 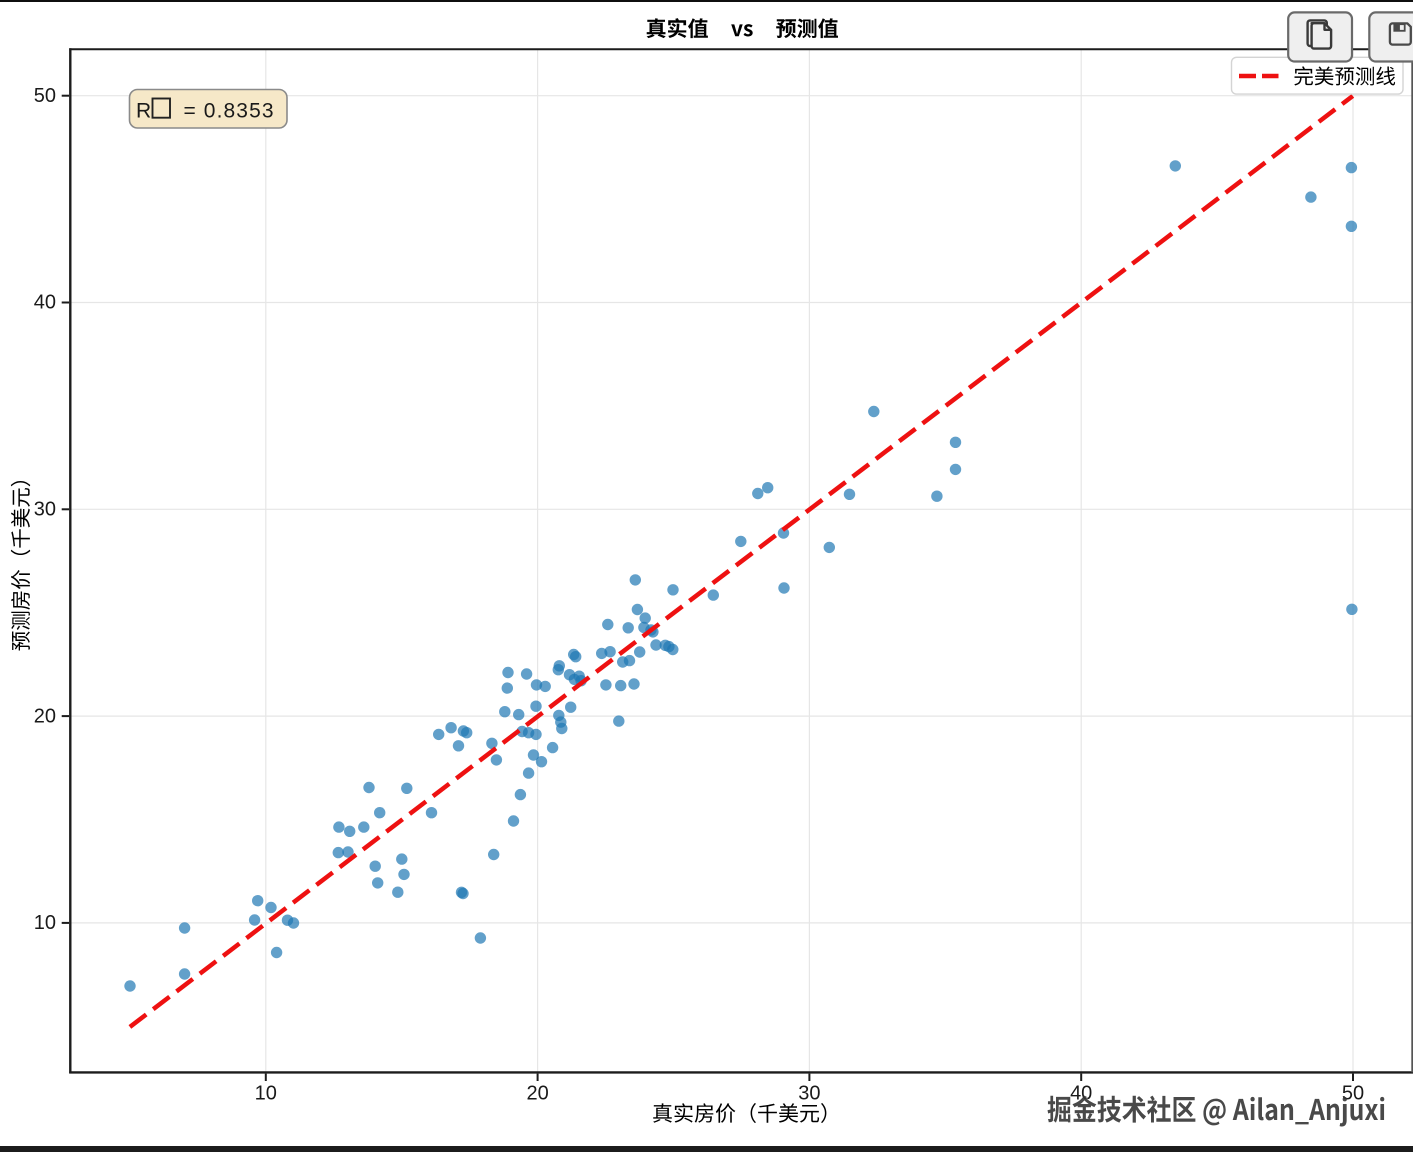 What do you see at coordinates (143, 111) in the screenshot?
I see `svg-text: R` at bounding box center [143, 111].